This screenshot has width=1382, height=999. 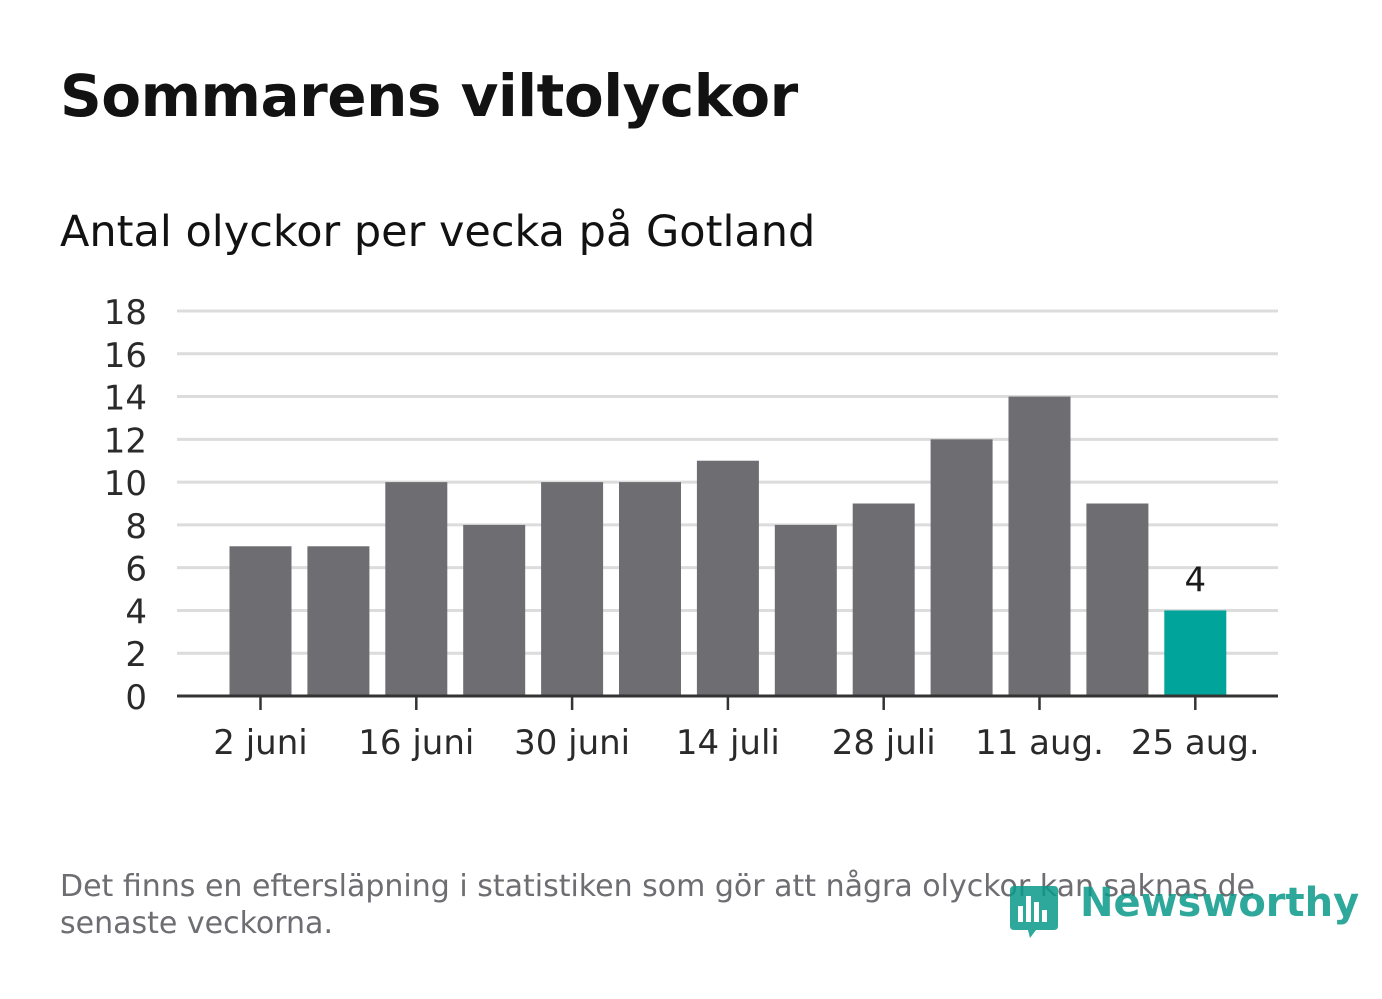 I want to click on y-tick-label: 8, so click(x=136, y=527).